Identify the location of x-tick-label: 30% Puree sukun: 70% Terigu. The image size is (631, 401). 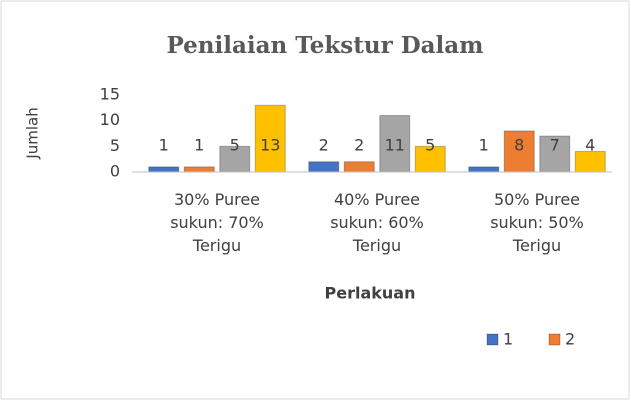
(217, 222).